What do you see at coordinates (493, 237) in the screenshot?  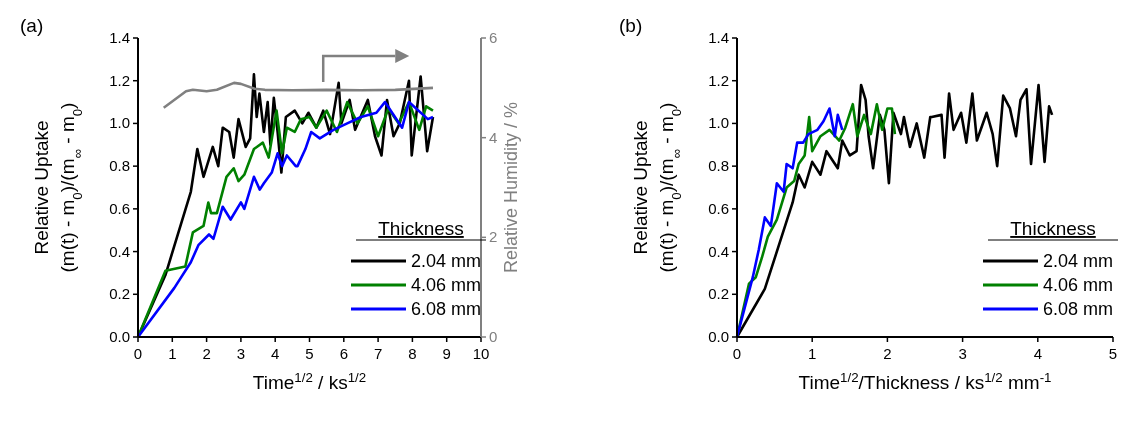 I see `y2-tick-label: 2` at bounding box center [493, 237].